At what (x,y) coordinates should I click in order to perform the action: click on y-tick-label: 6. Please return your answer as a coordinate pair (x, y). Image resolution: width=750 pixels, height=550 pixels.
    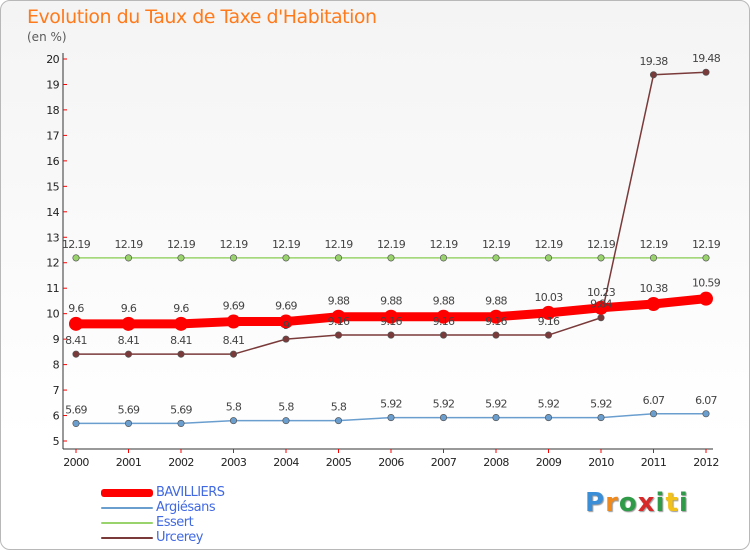
    Looking at the image, I should click on (56, 416).